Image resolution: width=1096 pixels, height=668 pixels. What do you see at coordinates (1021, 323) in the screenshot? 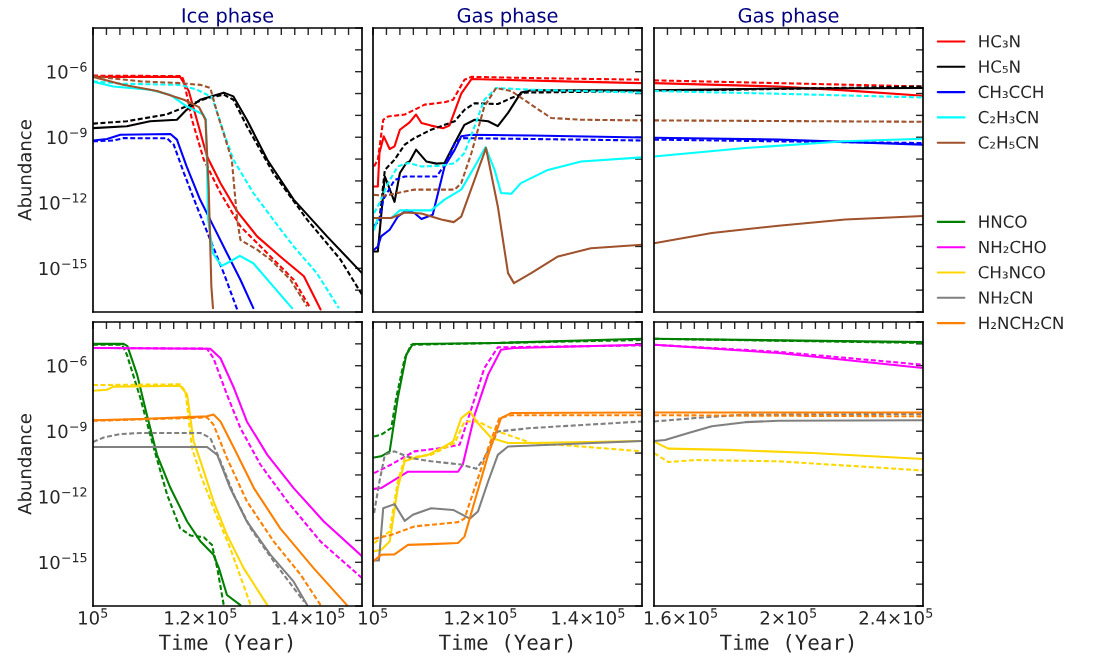
I see `legend-label: H₂NCH₂CN` at bounding box center [1021, 323].